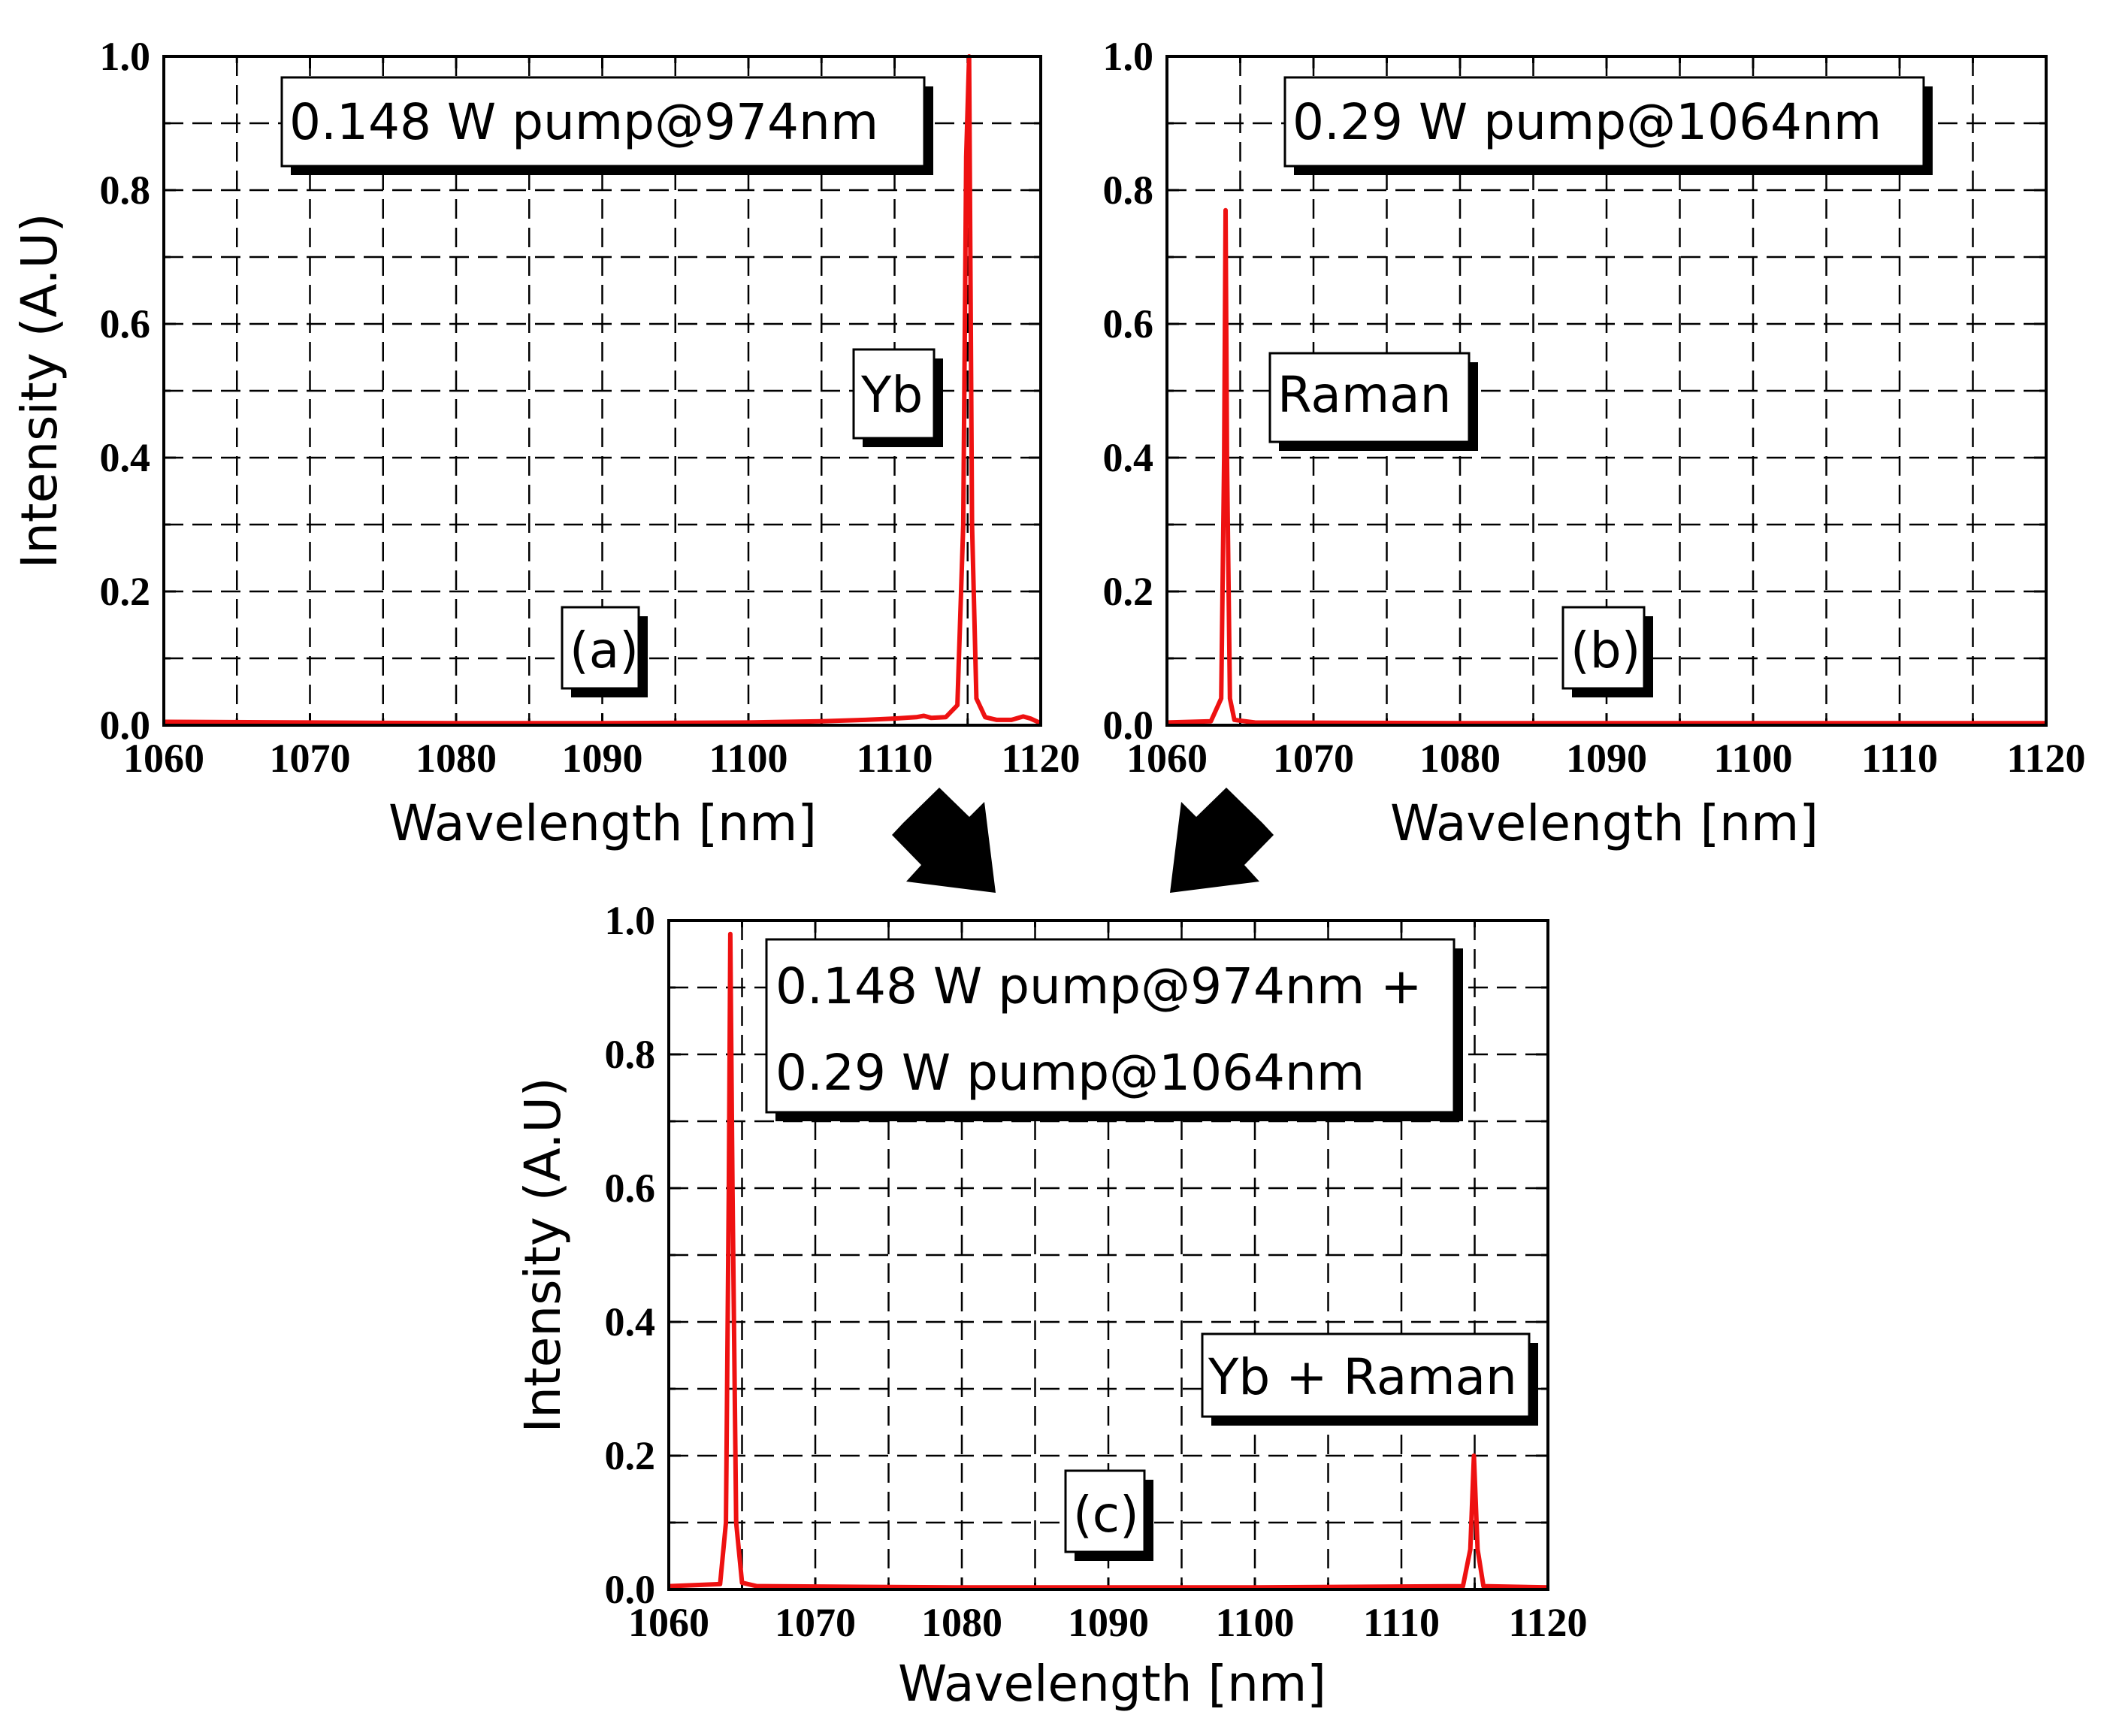 The width and height of the screenshot is (2110, 1736). I want to click on annotation-box: 0.148 W pump@974nm + 0.29 W pump@1064nm, so click(1114, 1029).